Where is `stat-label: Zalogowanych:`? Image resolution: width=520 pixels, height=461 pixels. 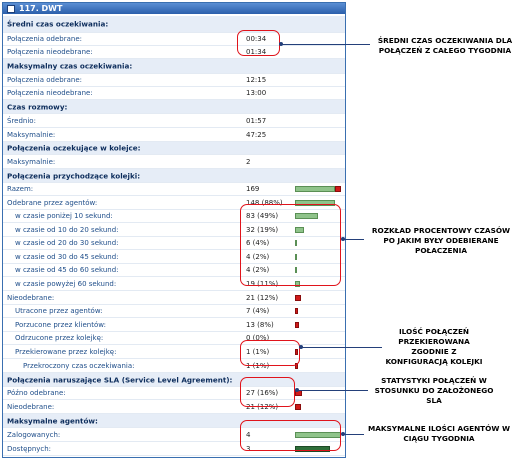
stat-label: Zalogowanych: is located at coordinates (34, 434).